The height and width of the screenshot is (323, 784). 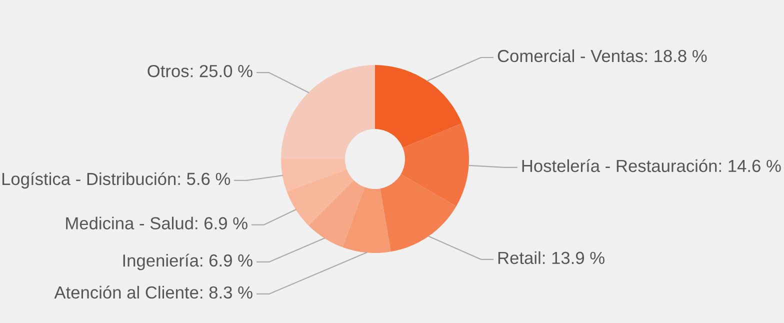 I want to click on data-label: : 14.6 %, so click(x=750, y=166).